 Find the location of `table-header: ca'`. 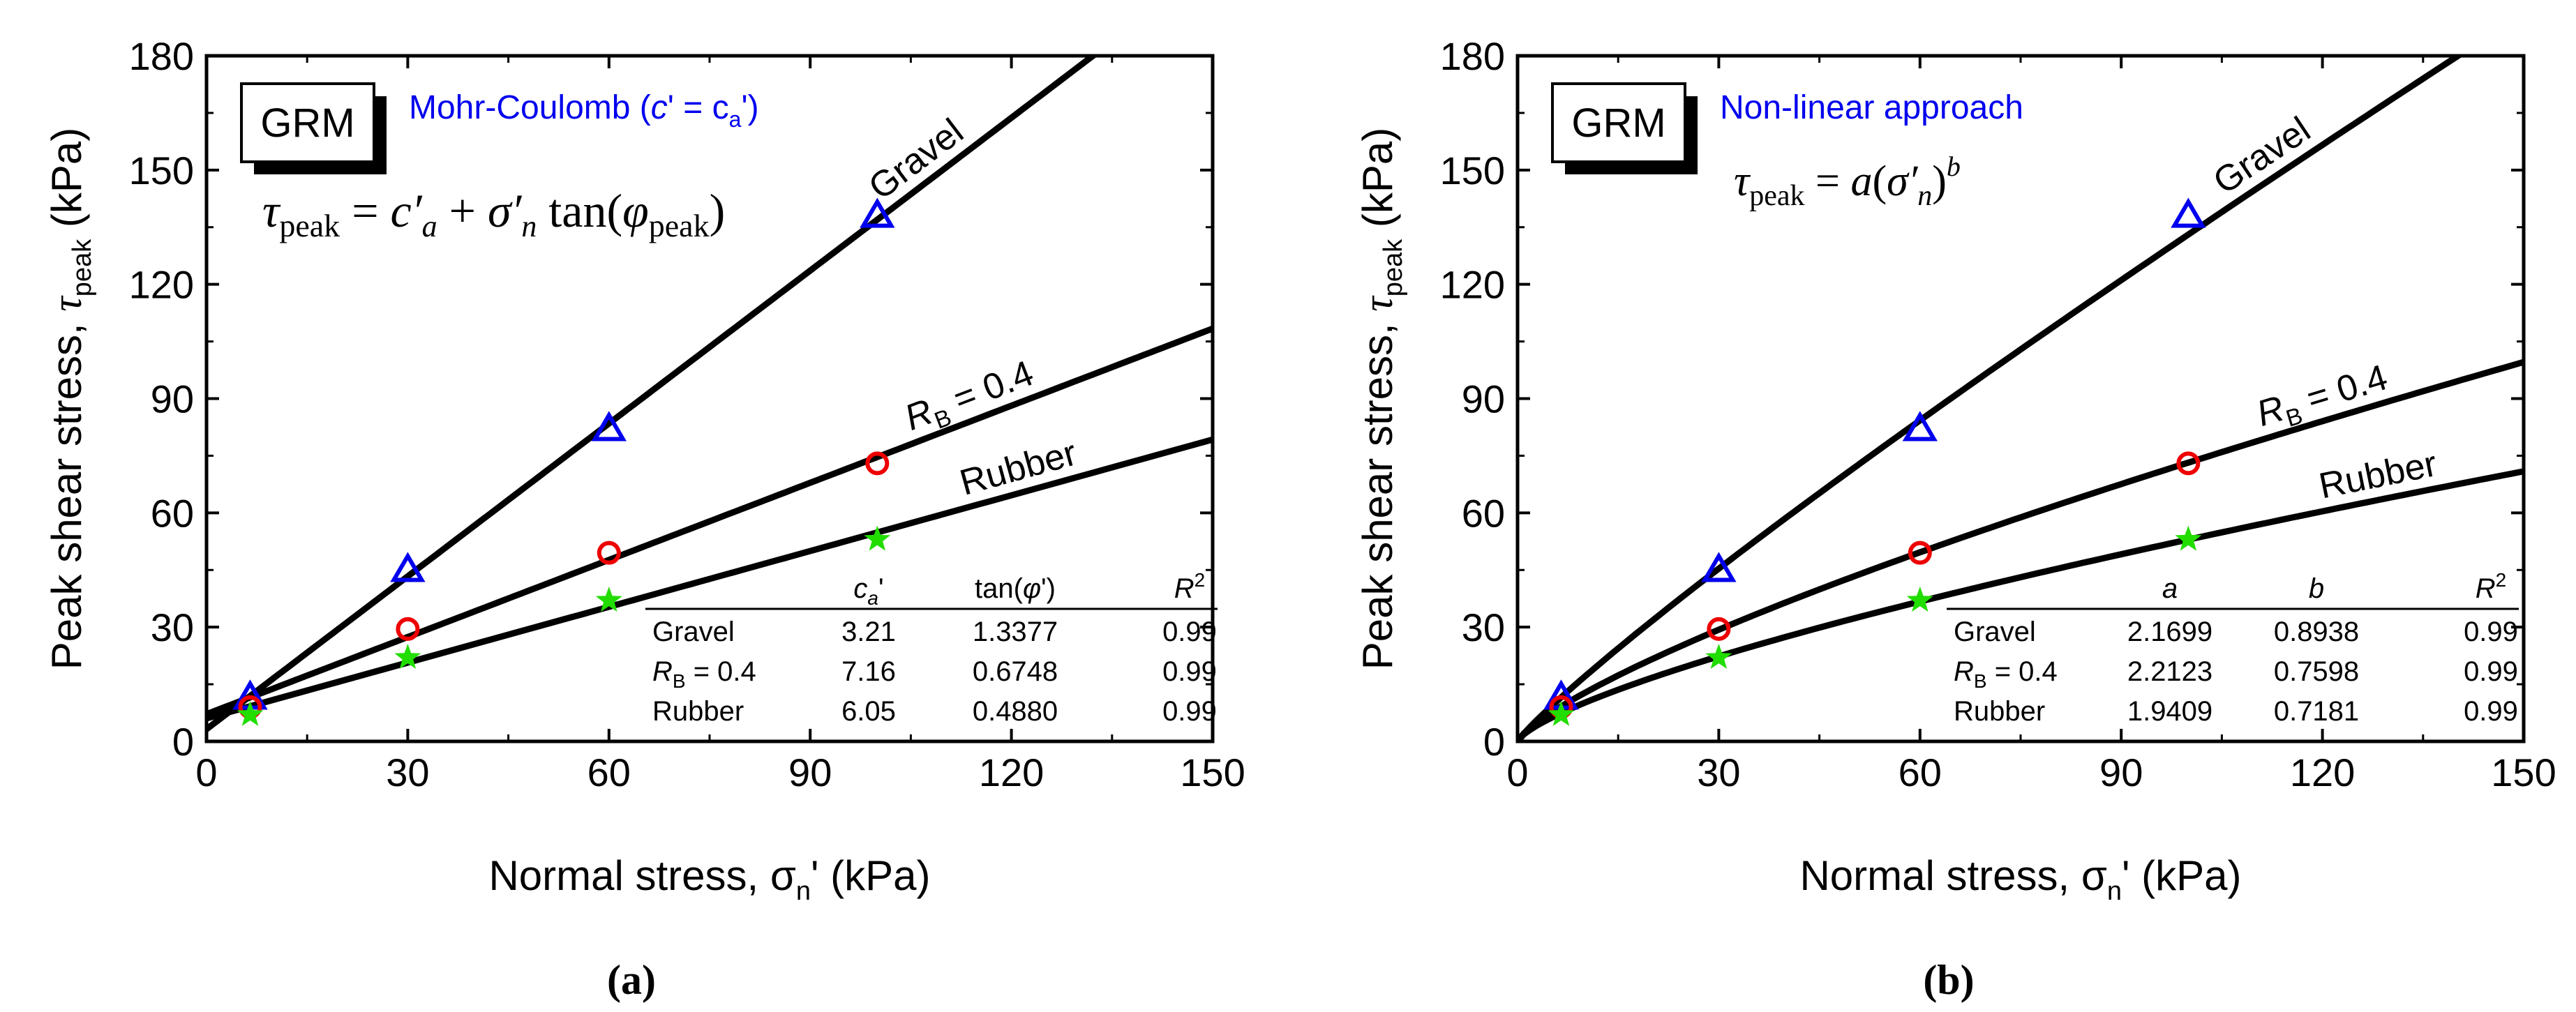

table-header: ca' is located at coordinates (868, 591).